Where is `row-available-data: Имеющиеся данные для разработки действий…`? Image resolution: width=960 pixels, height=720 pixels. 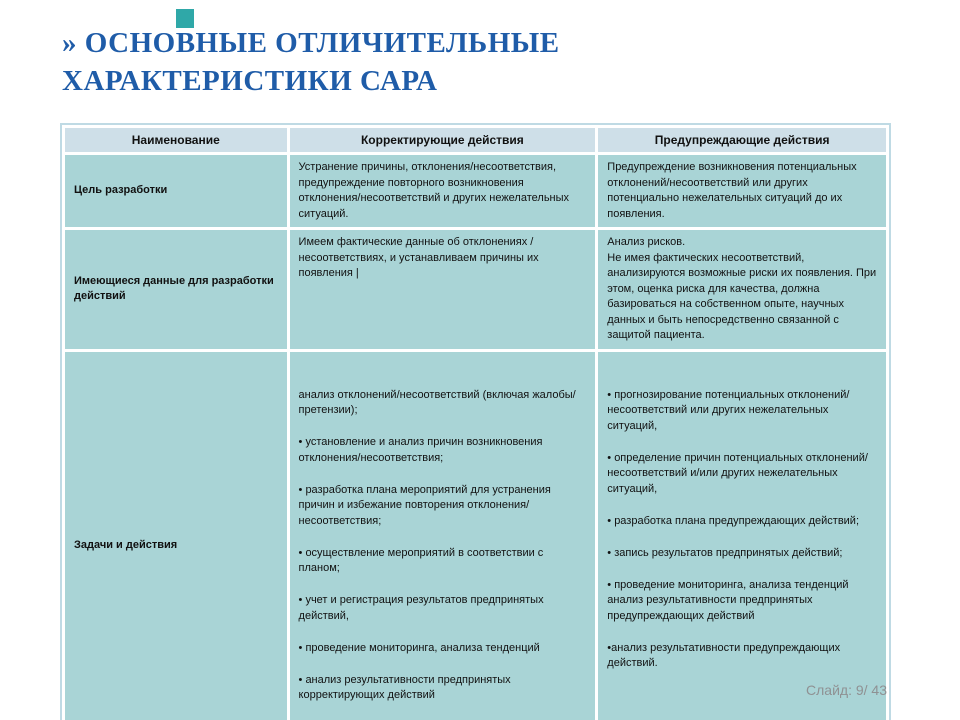
row-available-data: Имеющиеся данные для разработки действий… is located at coordinates (475, 289).